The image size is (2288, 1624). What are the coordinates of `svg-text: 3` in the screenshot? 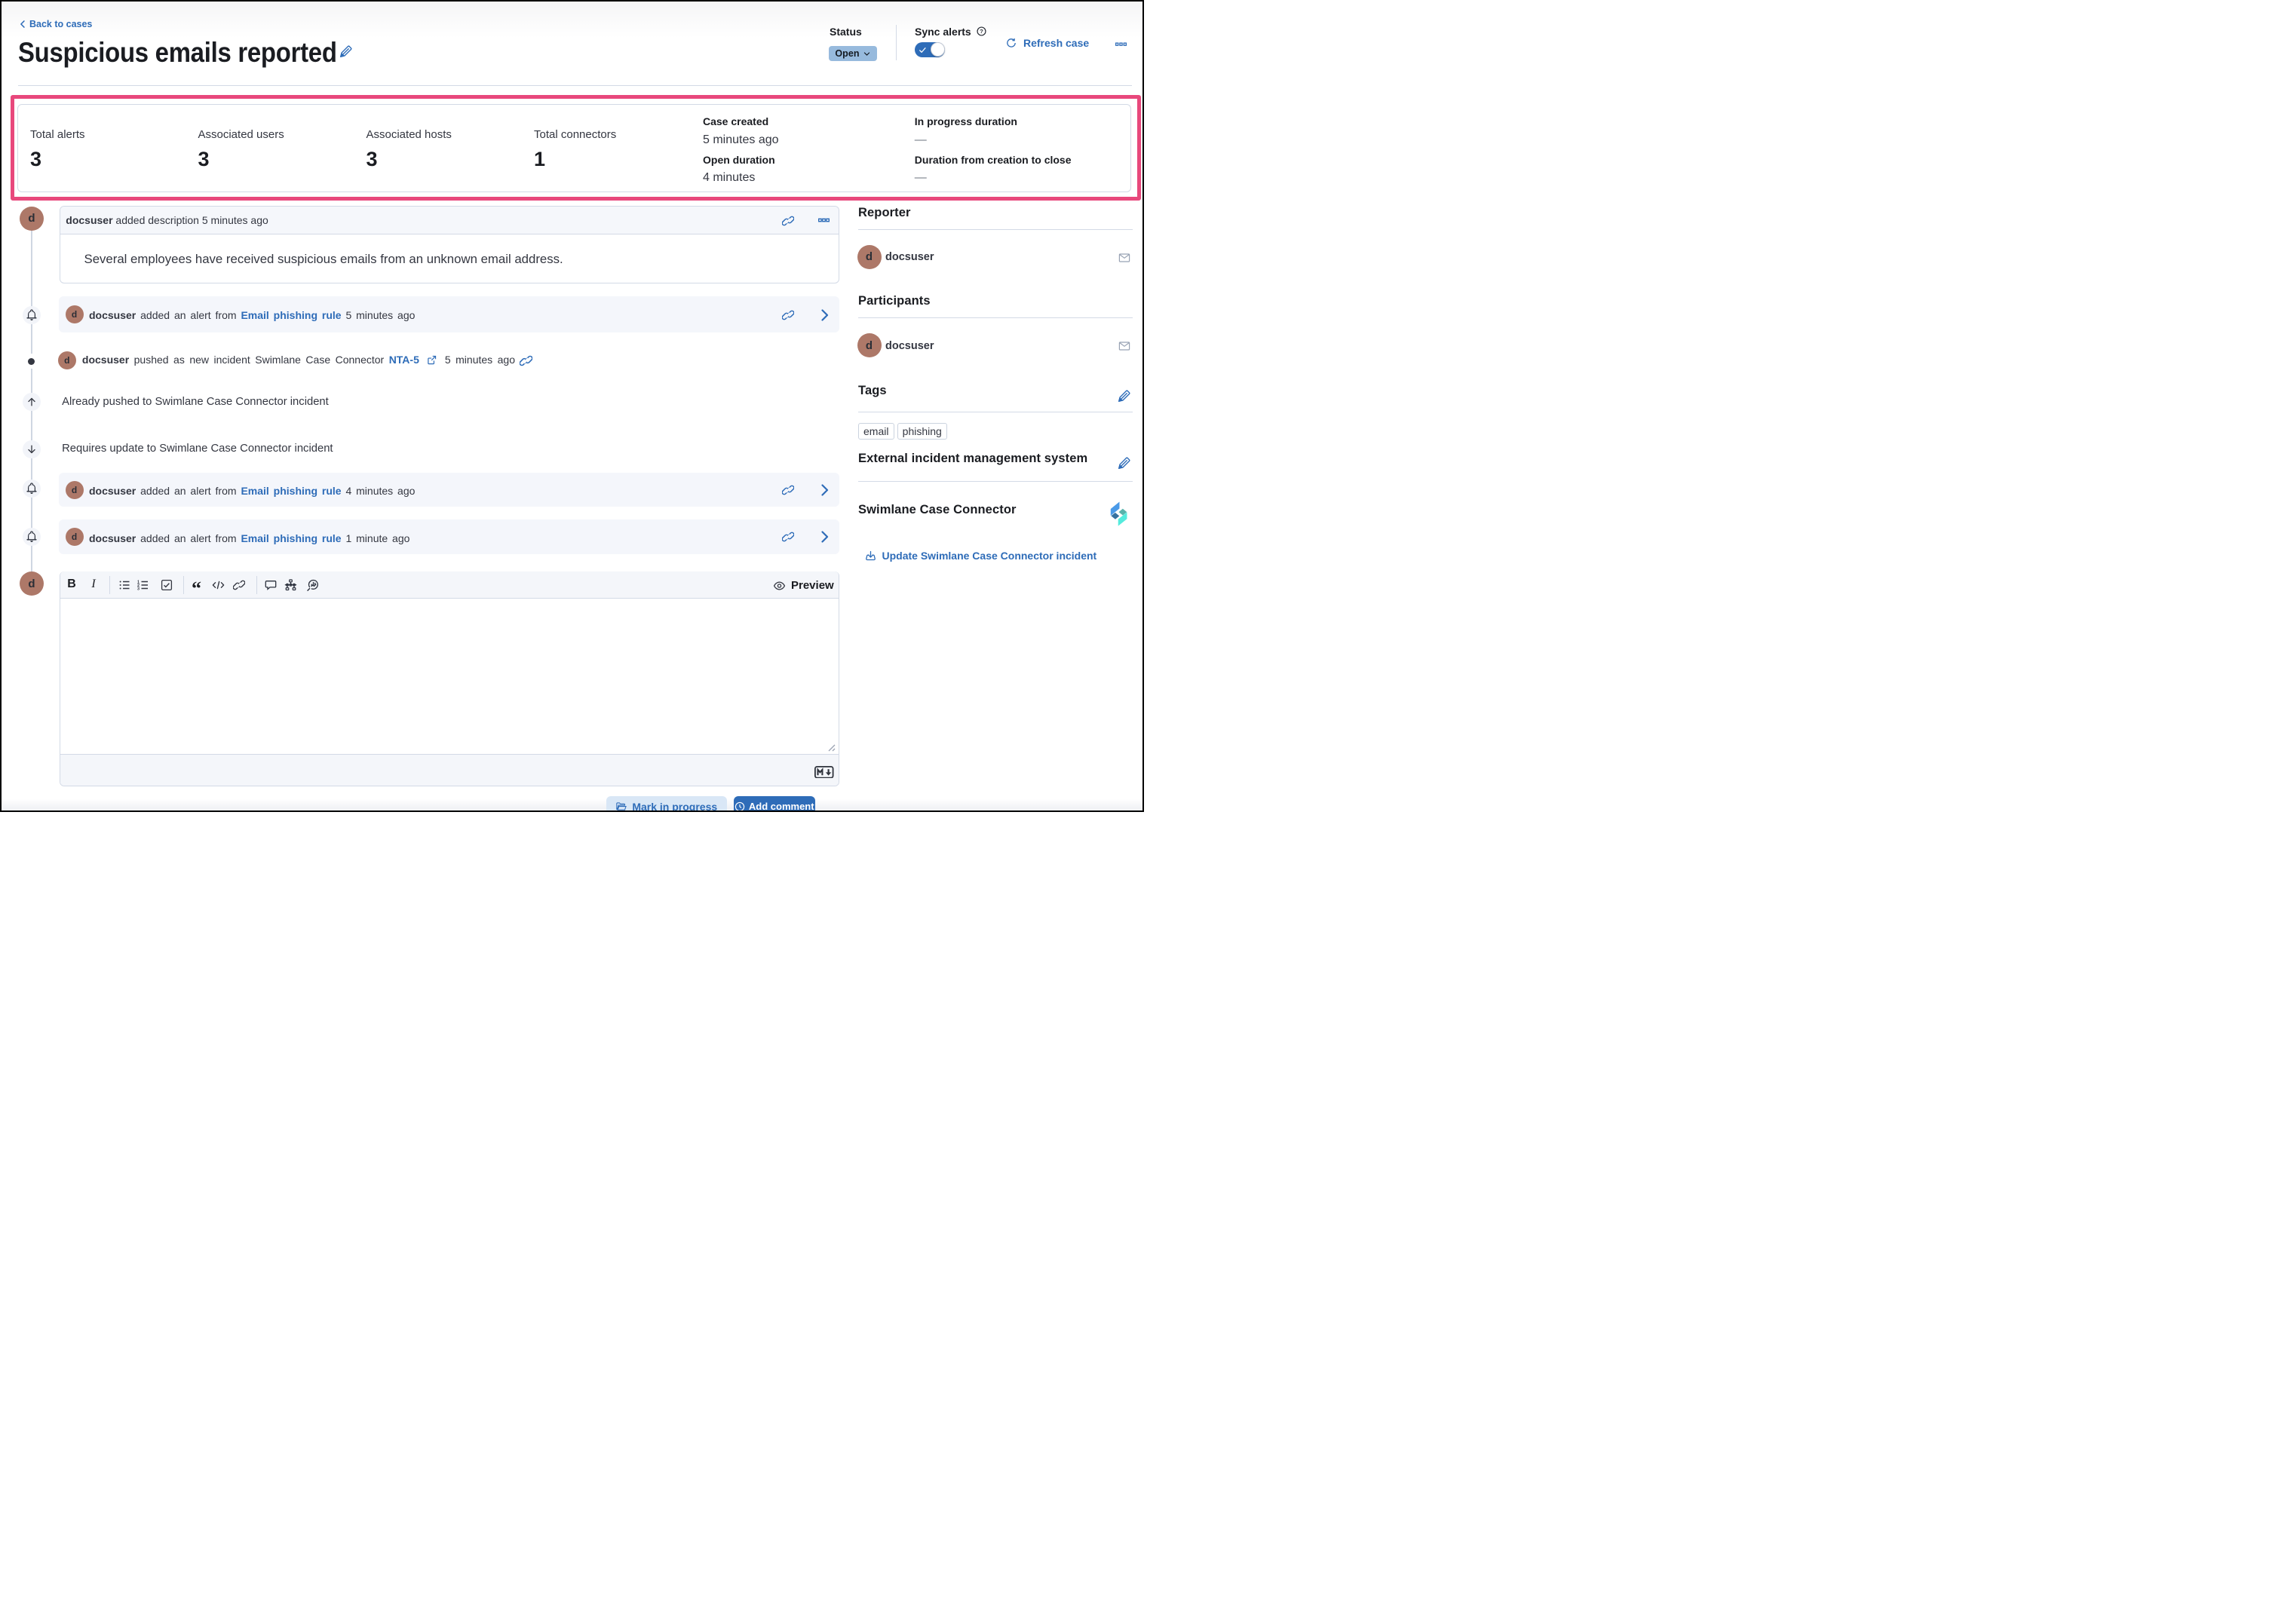 It's located at (138, 589).